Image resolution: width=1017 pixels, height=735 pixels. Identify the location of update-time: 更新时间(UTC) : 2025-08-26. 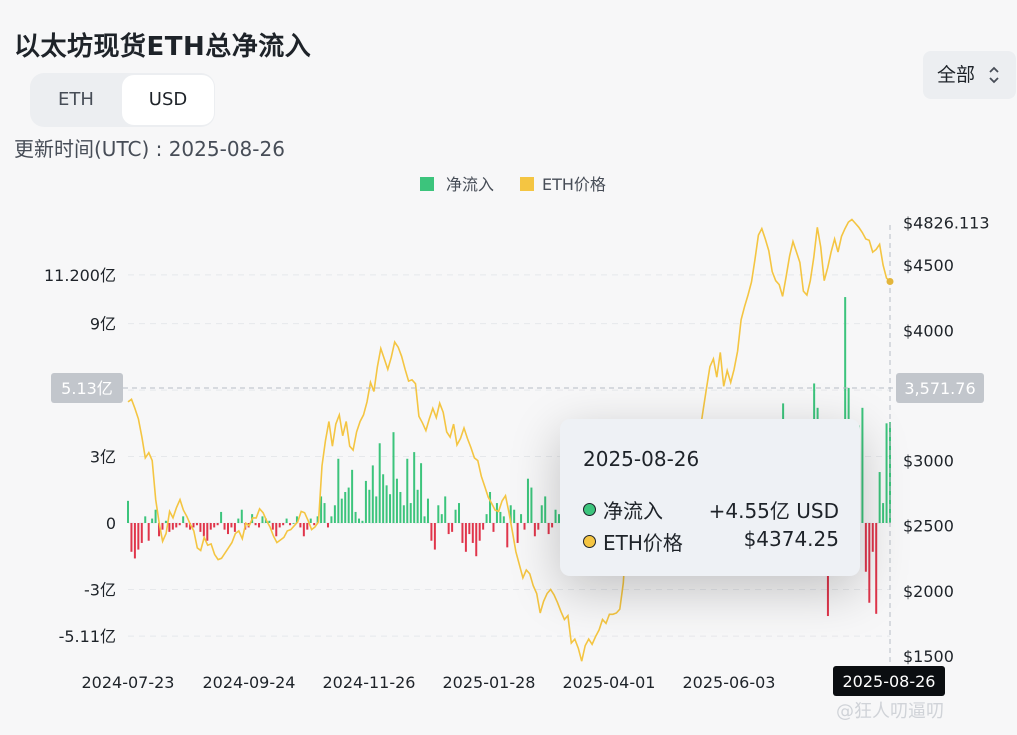
(149, 149).